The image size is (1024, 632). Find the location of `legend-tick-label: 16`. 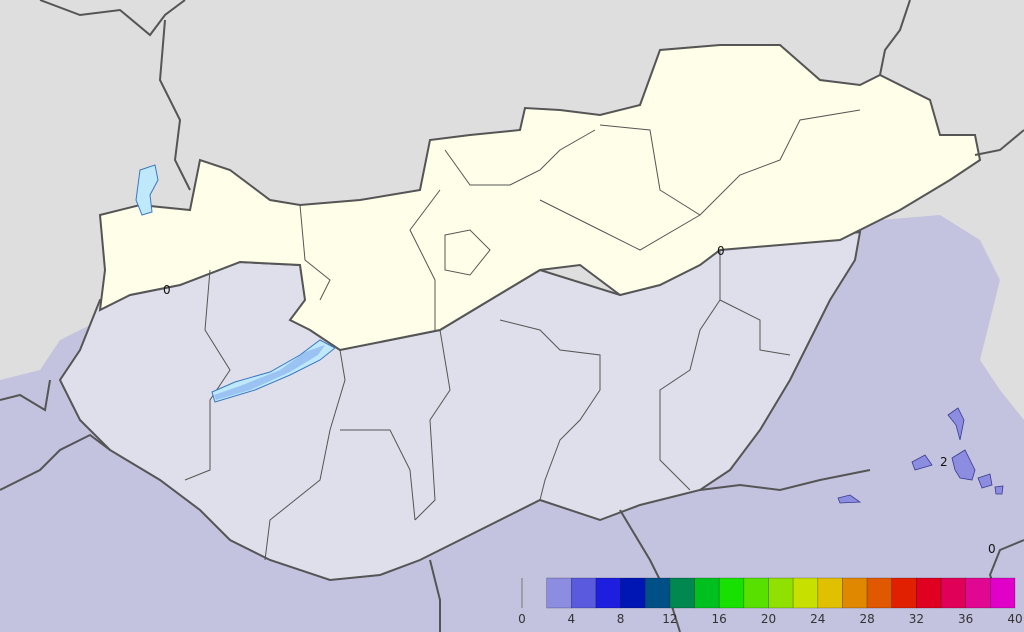

legend-tick-label: 16 is located at coordinates (719, 619).